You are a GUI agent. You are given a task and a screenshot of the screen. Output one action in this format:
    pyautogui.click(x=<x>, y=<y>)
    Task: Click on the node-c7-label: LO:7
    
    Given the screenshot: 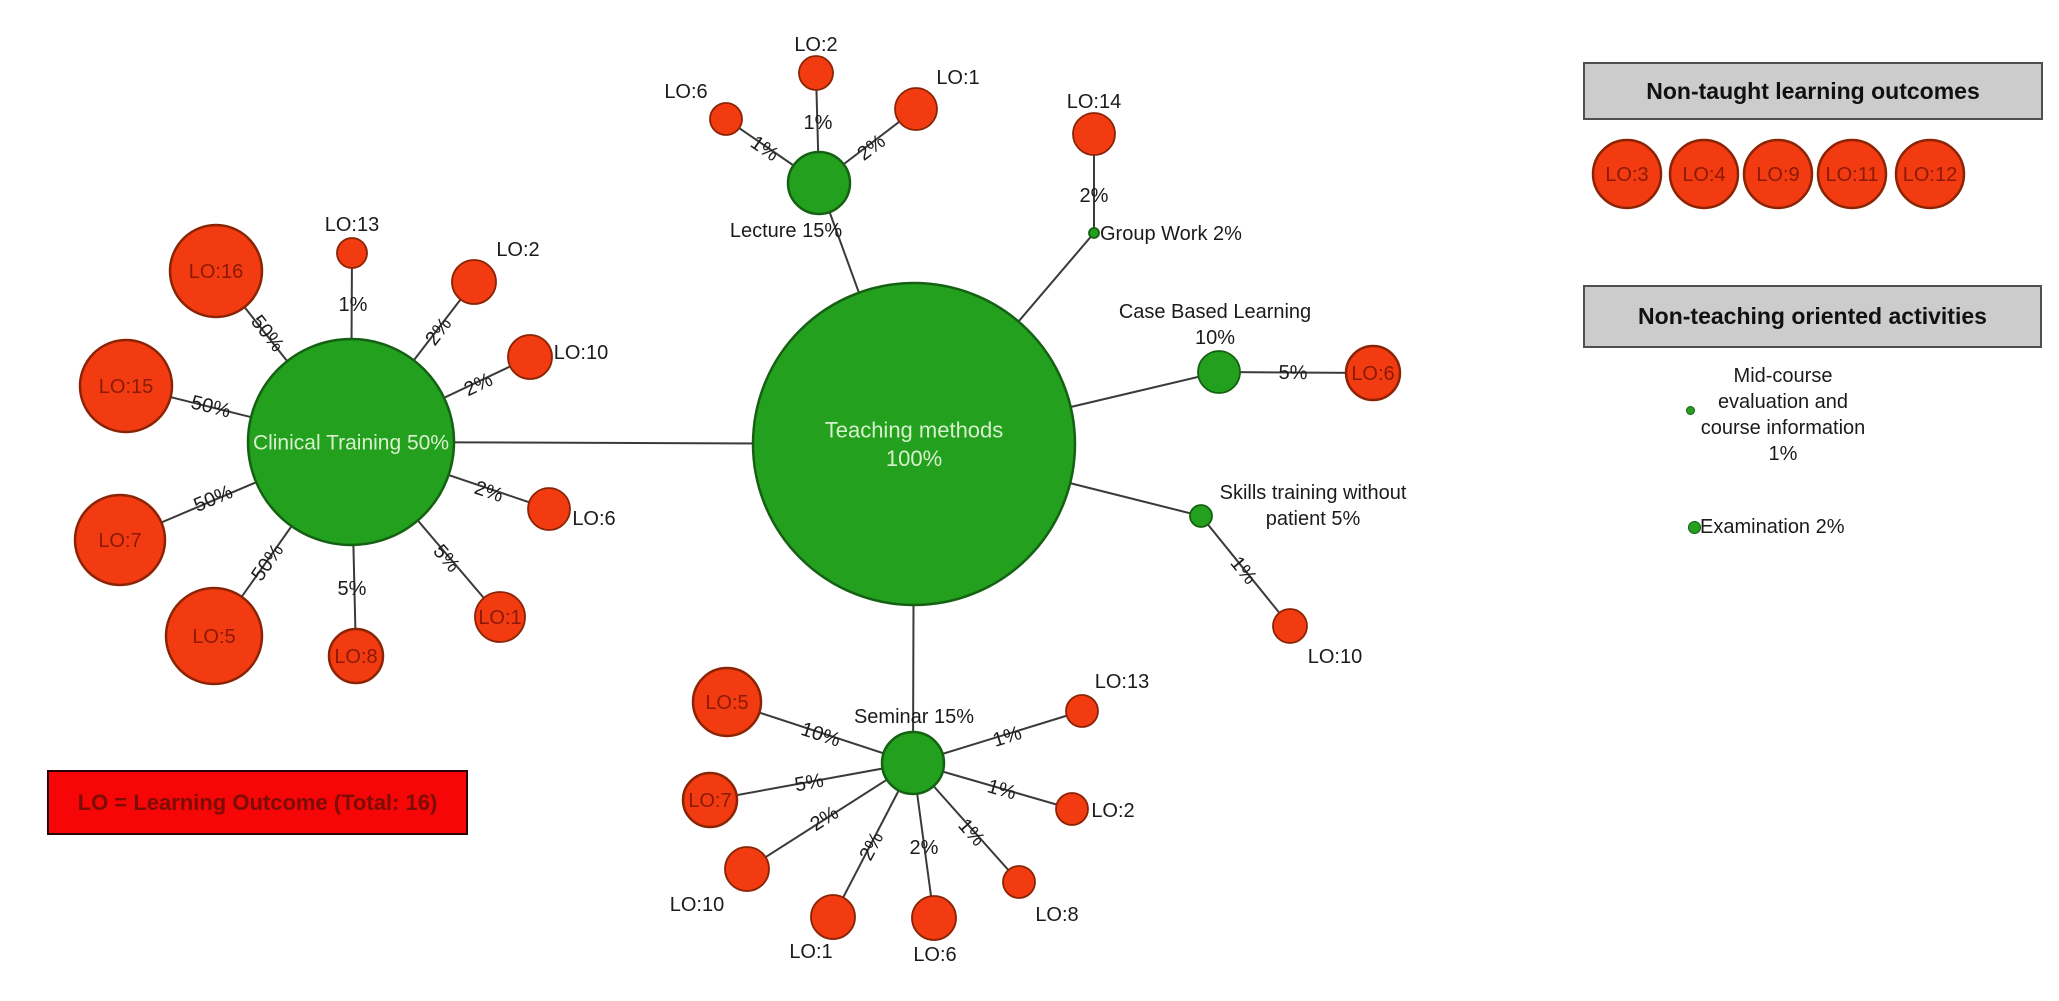 What is the action you would take?
    pyautogui.click(x=119, y=541)
    